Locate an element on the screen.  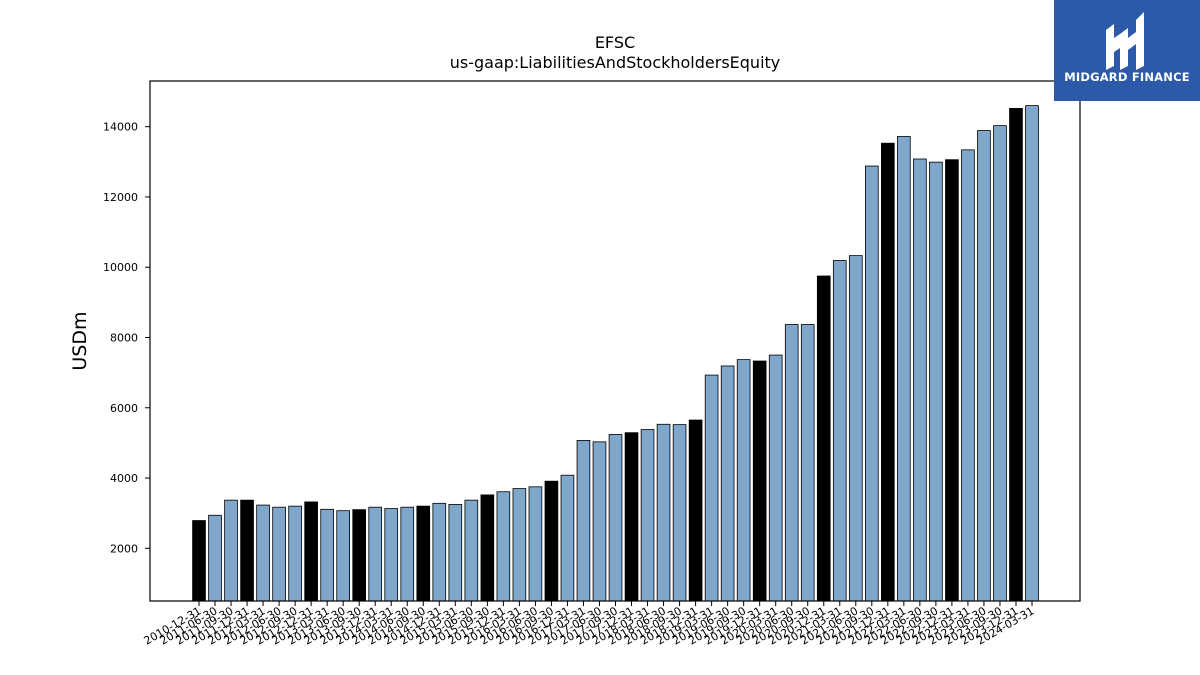
y-tick-label: 8000 is located at coordinates (124, 337).